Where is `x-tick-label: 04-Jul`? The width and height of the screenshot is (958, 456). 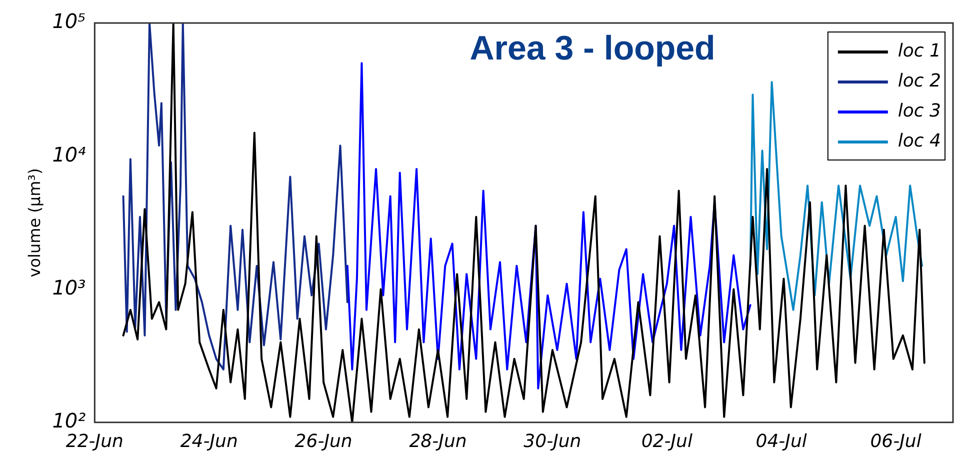 x-tick-label: 04-Jul is located at coordinates (781, 441).